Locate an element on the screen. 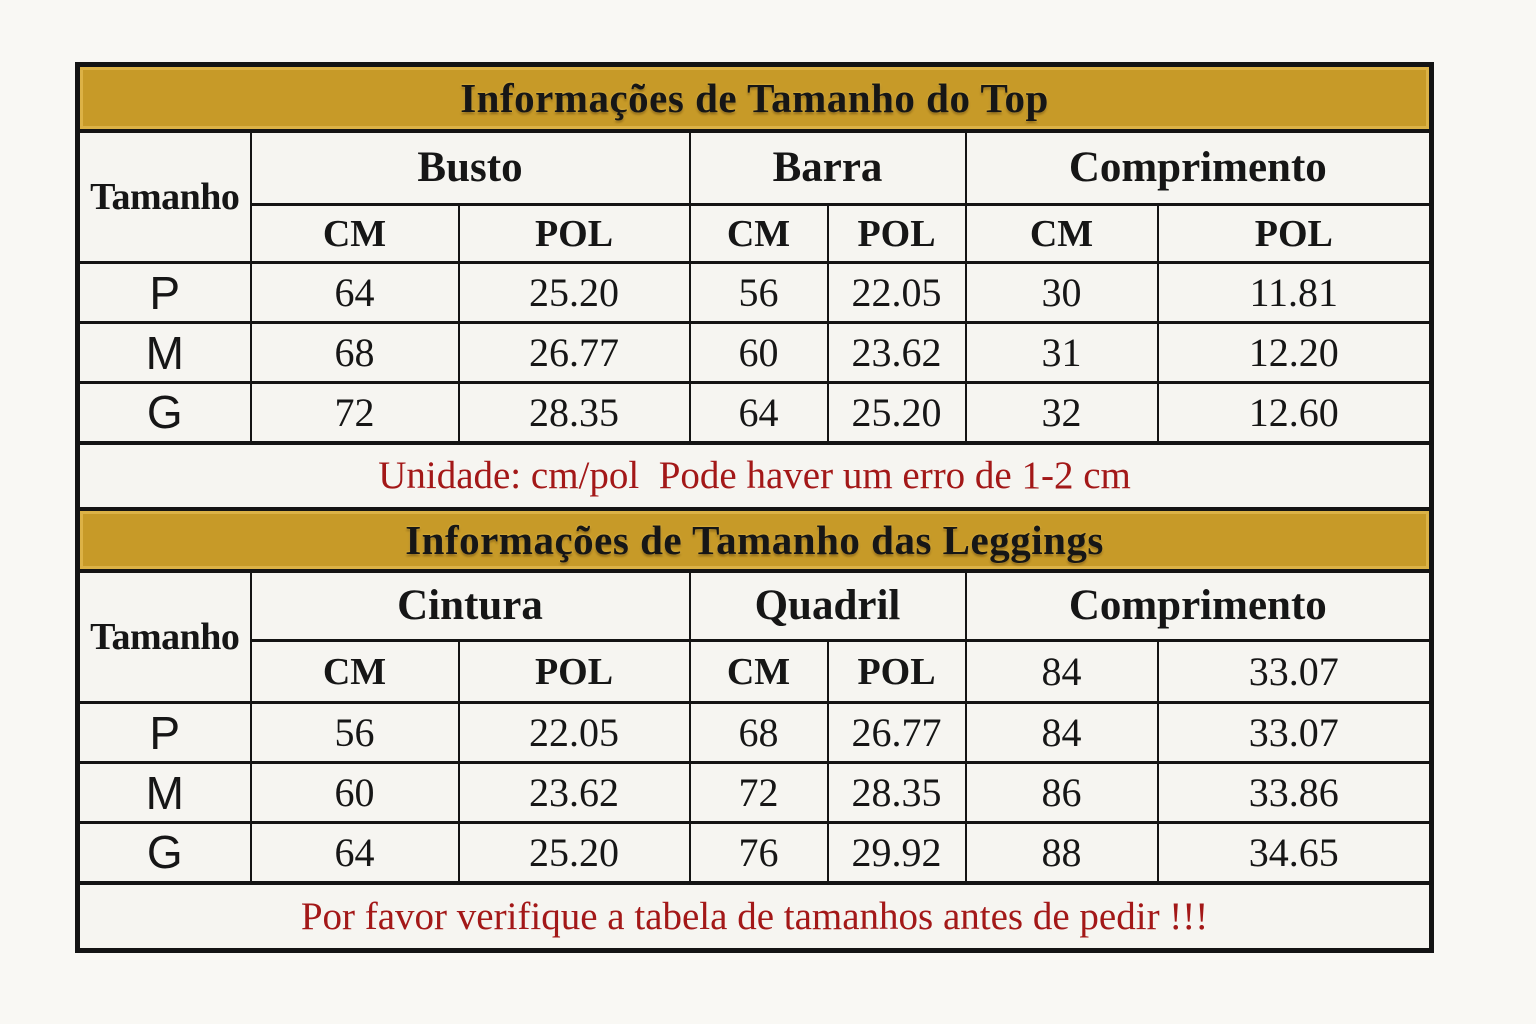 The width and height of the screenshot is (1536, 1024). leggings-size-g: G is located at coordinates (164, 852).